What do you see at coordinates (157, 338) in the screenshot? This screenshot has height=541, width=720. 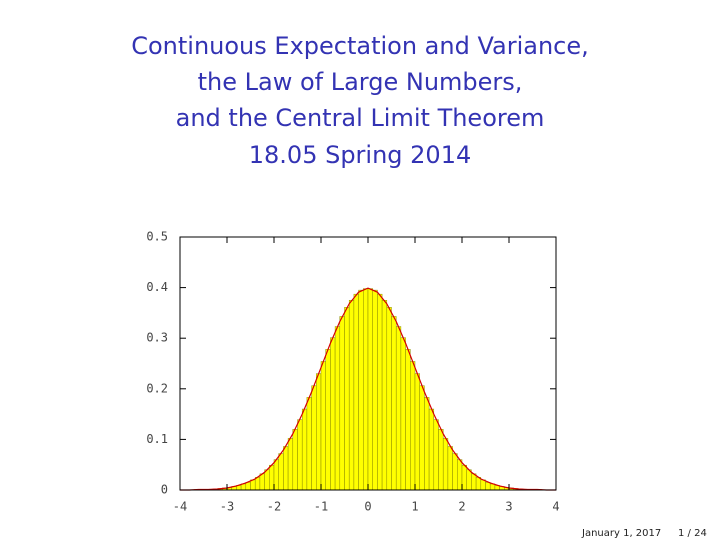 I see `y-tick-label: 0.3` at bounding box center [157, 338].